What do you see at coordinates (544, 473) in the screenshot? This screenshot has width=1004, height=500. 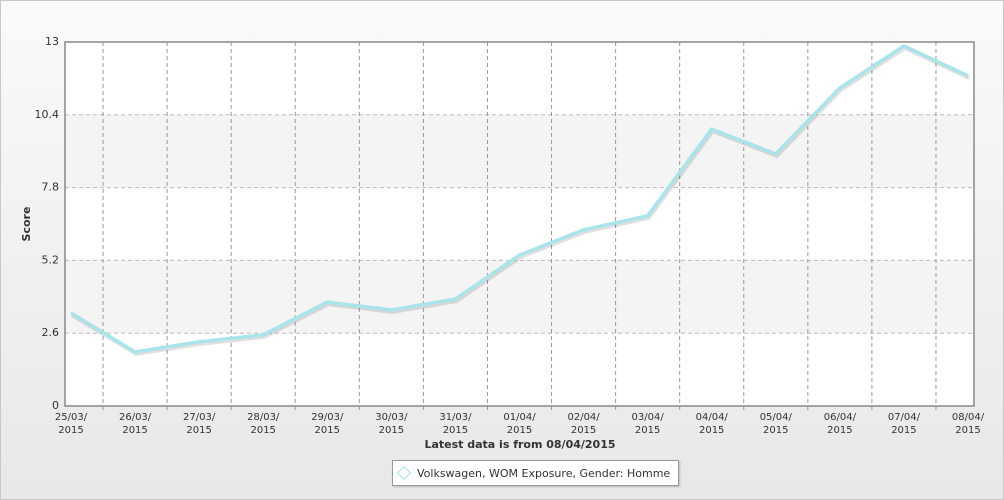 I see `legend-label: Volkswagen, WOM Exposure, Gender: Homme` at bounding box center [544, 473].